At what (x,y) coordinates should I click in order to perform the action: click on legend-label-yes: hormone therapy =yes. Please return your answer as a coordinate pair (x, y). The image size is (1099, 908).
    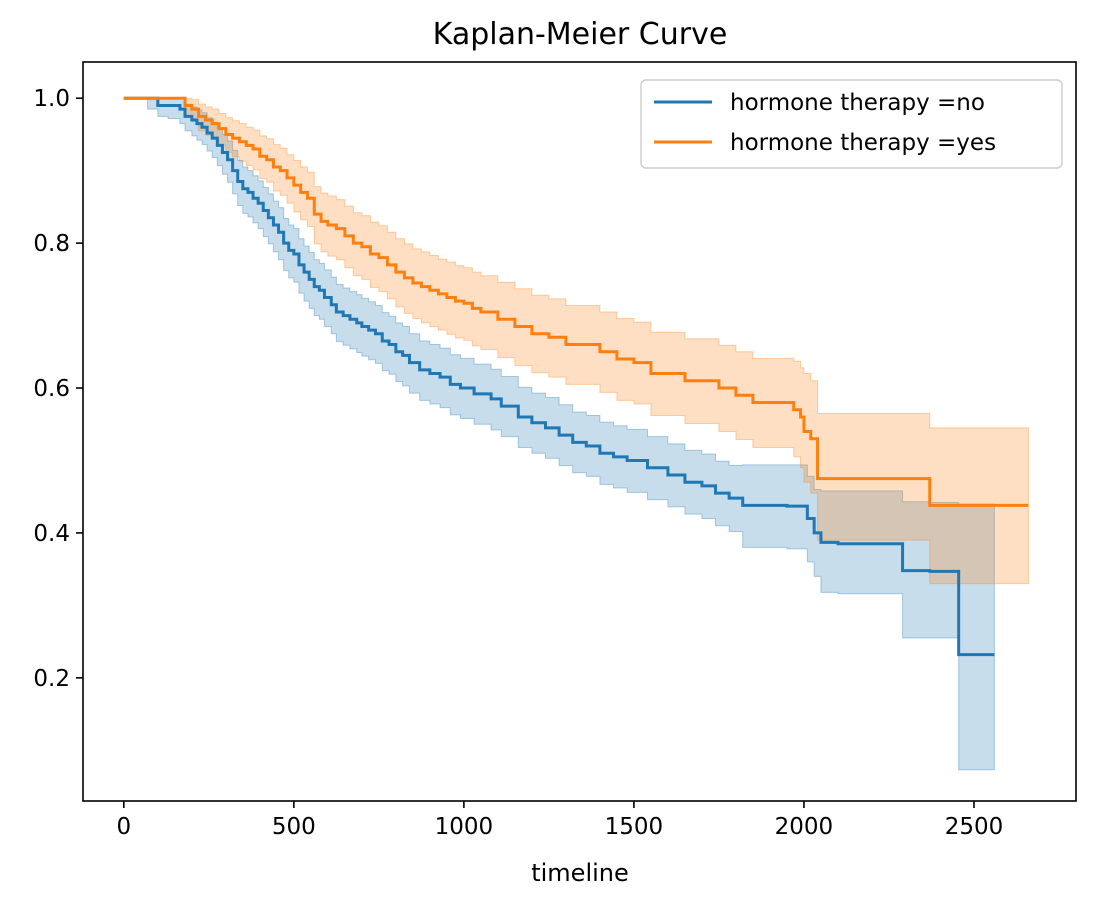
    Looking at the image, I should click on (863, 143).